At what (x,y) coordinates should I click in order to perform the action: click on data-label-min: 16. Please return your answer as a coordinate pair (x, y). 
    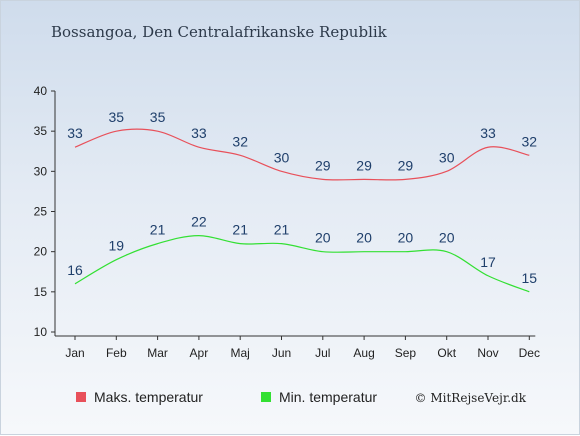
    Looking at the image, I should click on (75, 270).